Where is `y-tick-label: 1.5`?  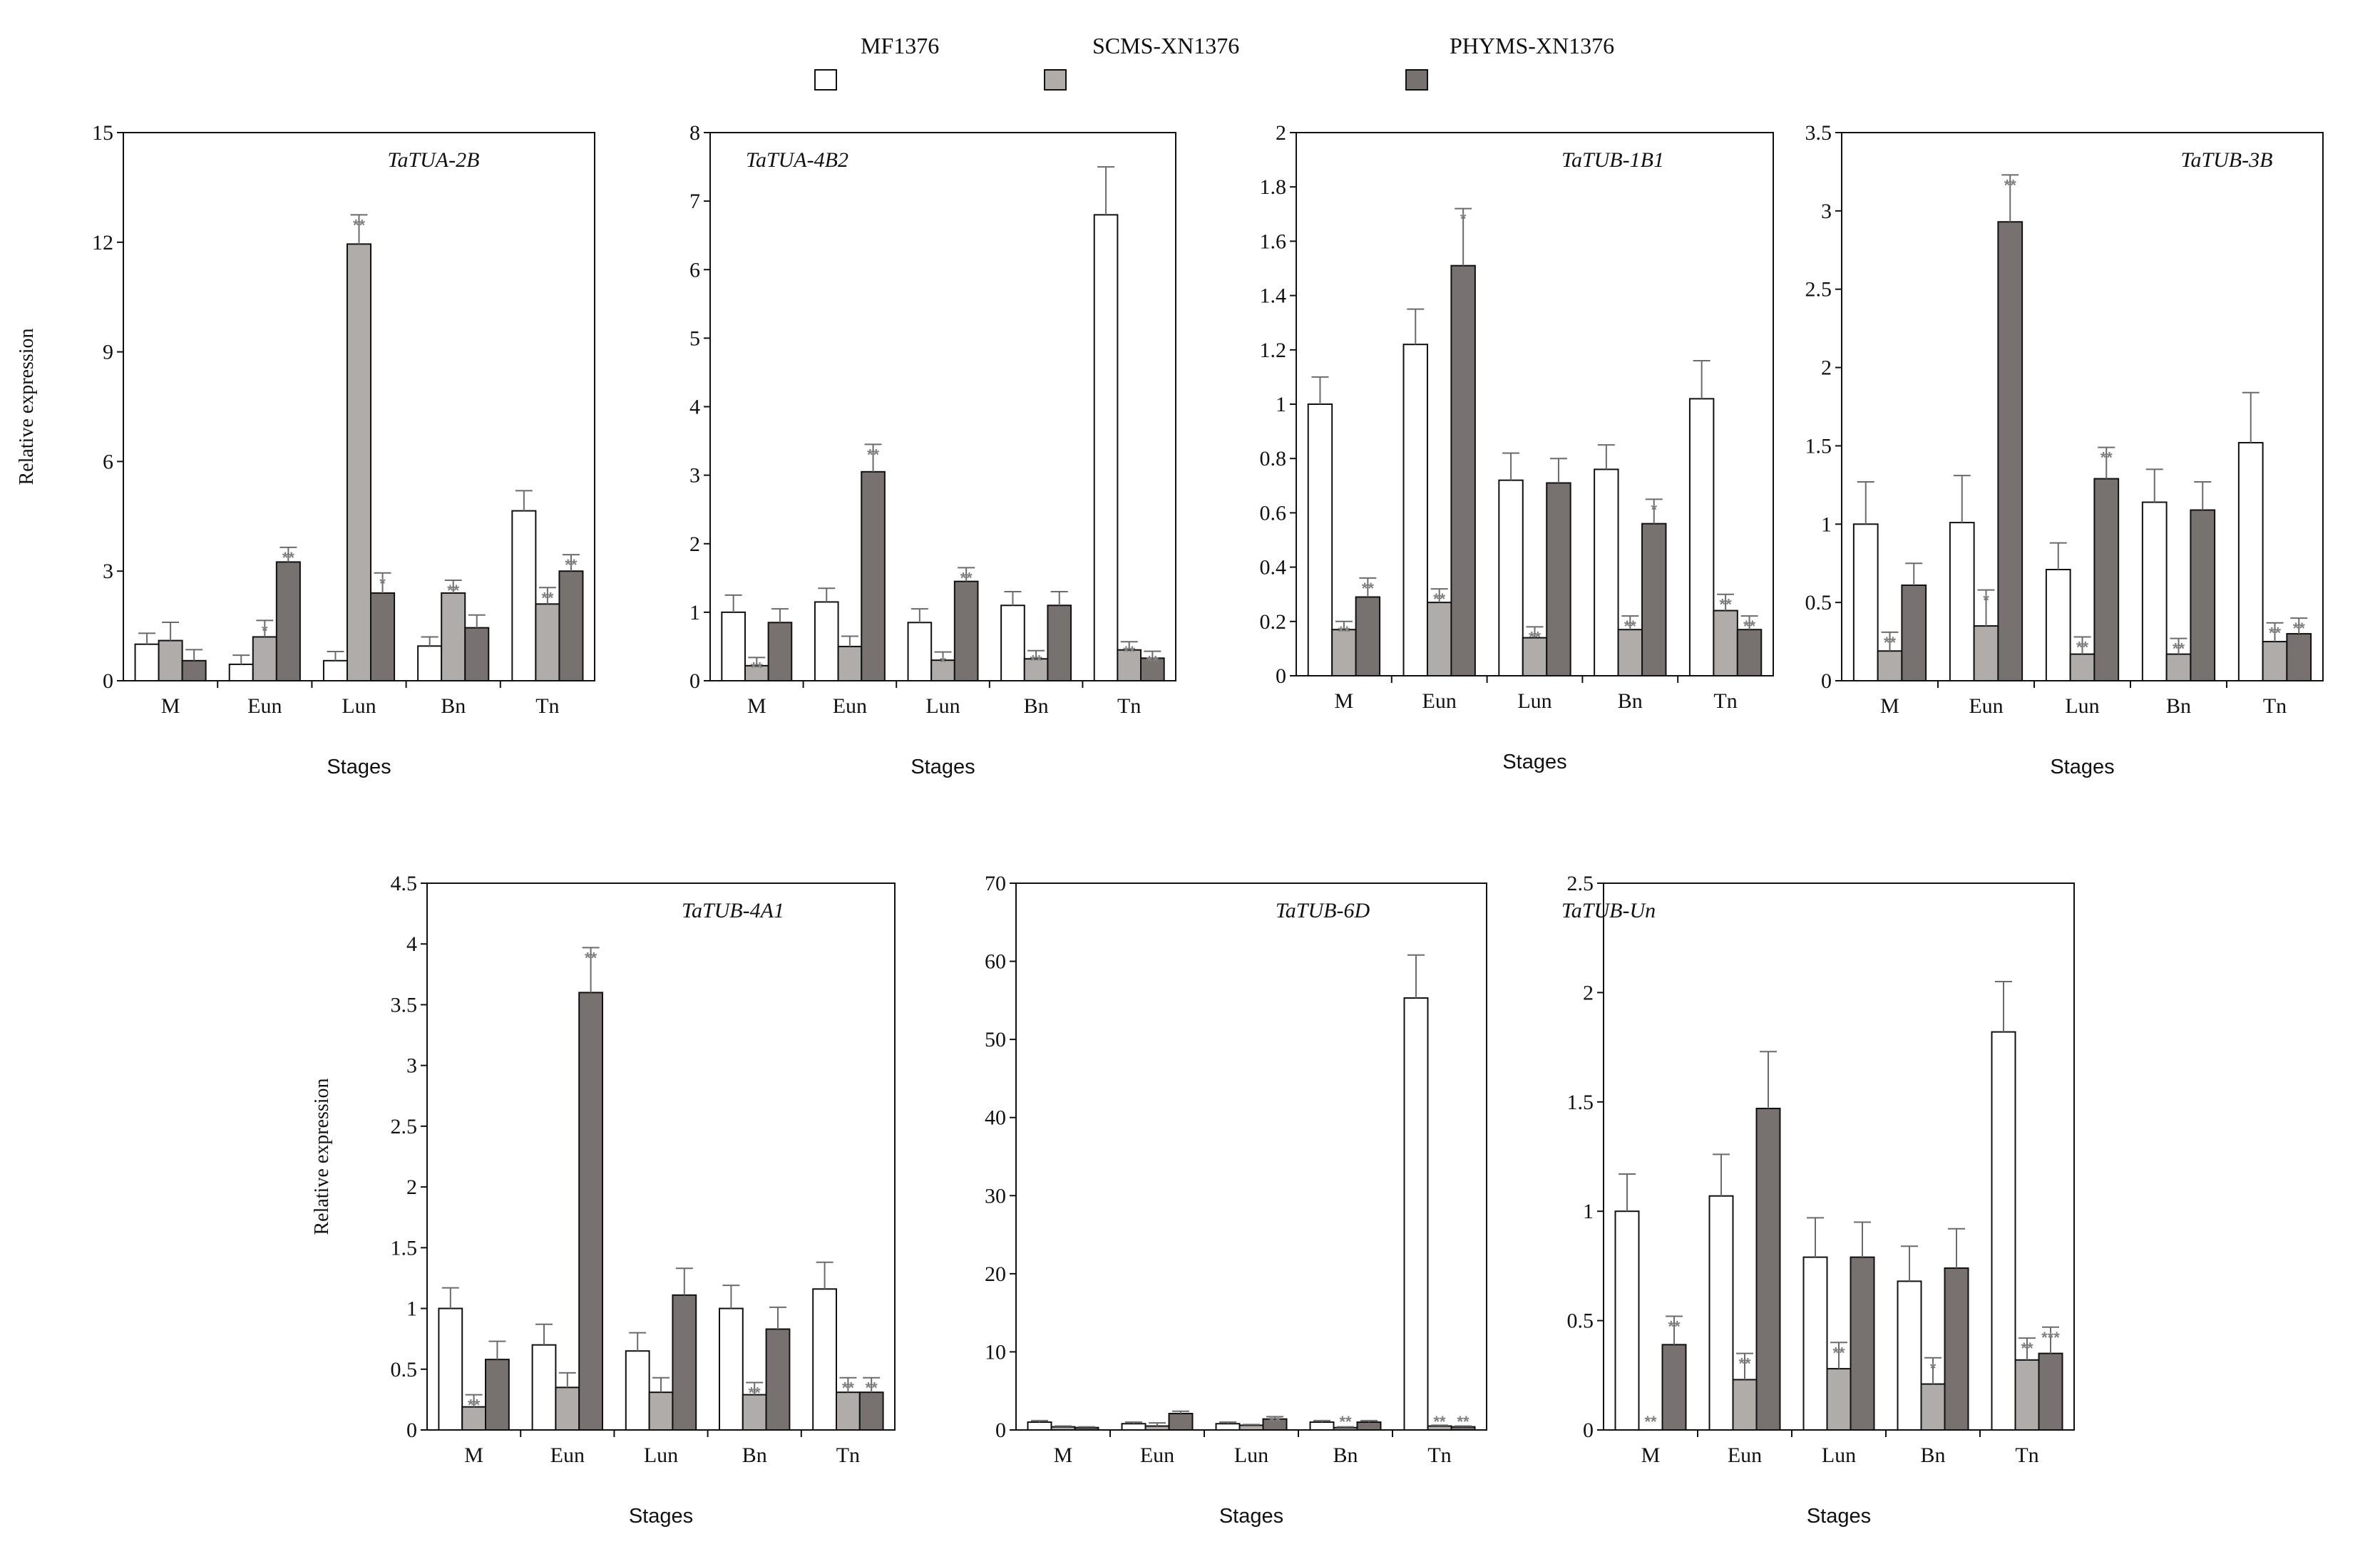
y-tick-label: 1.5 is located at coordinates (1818, 446).